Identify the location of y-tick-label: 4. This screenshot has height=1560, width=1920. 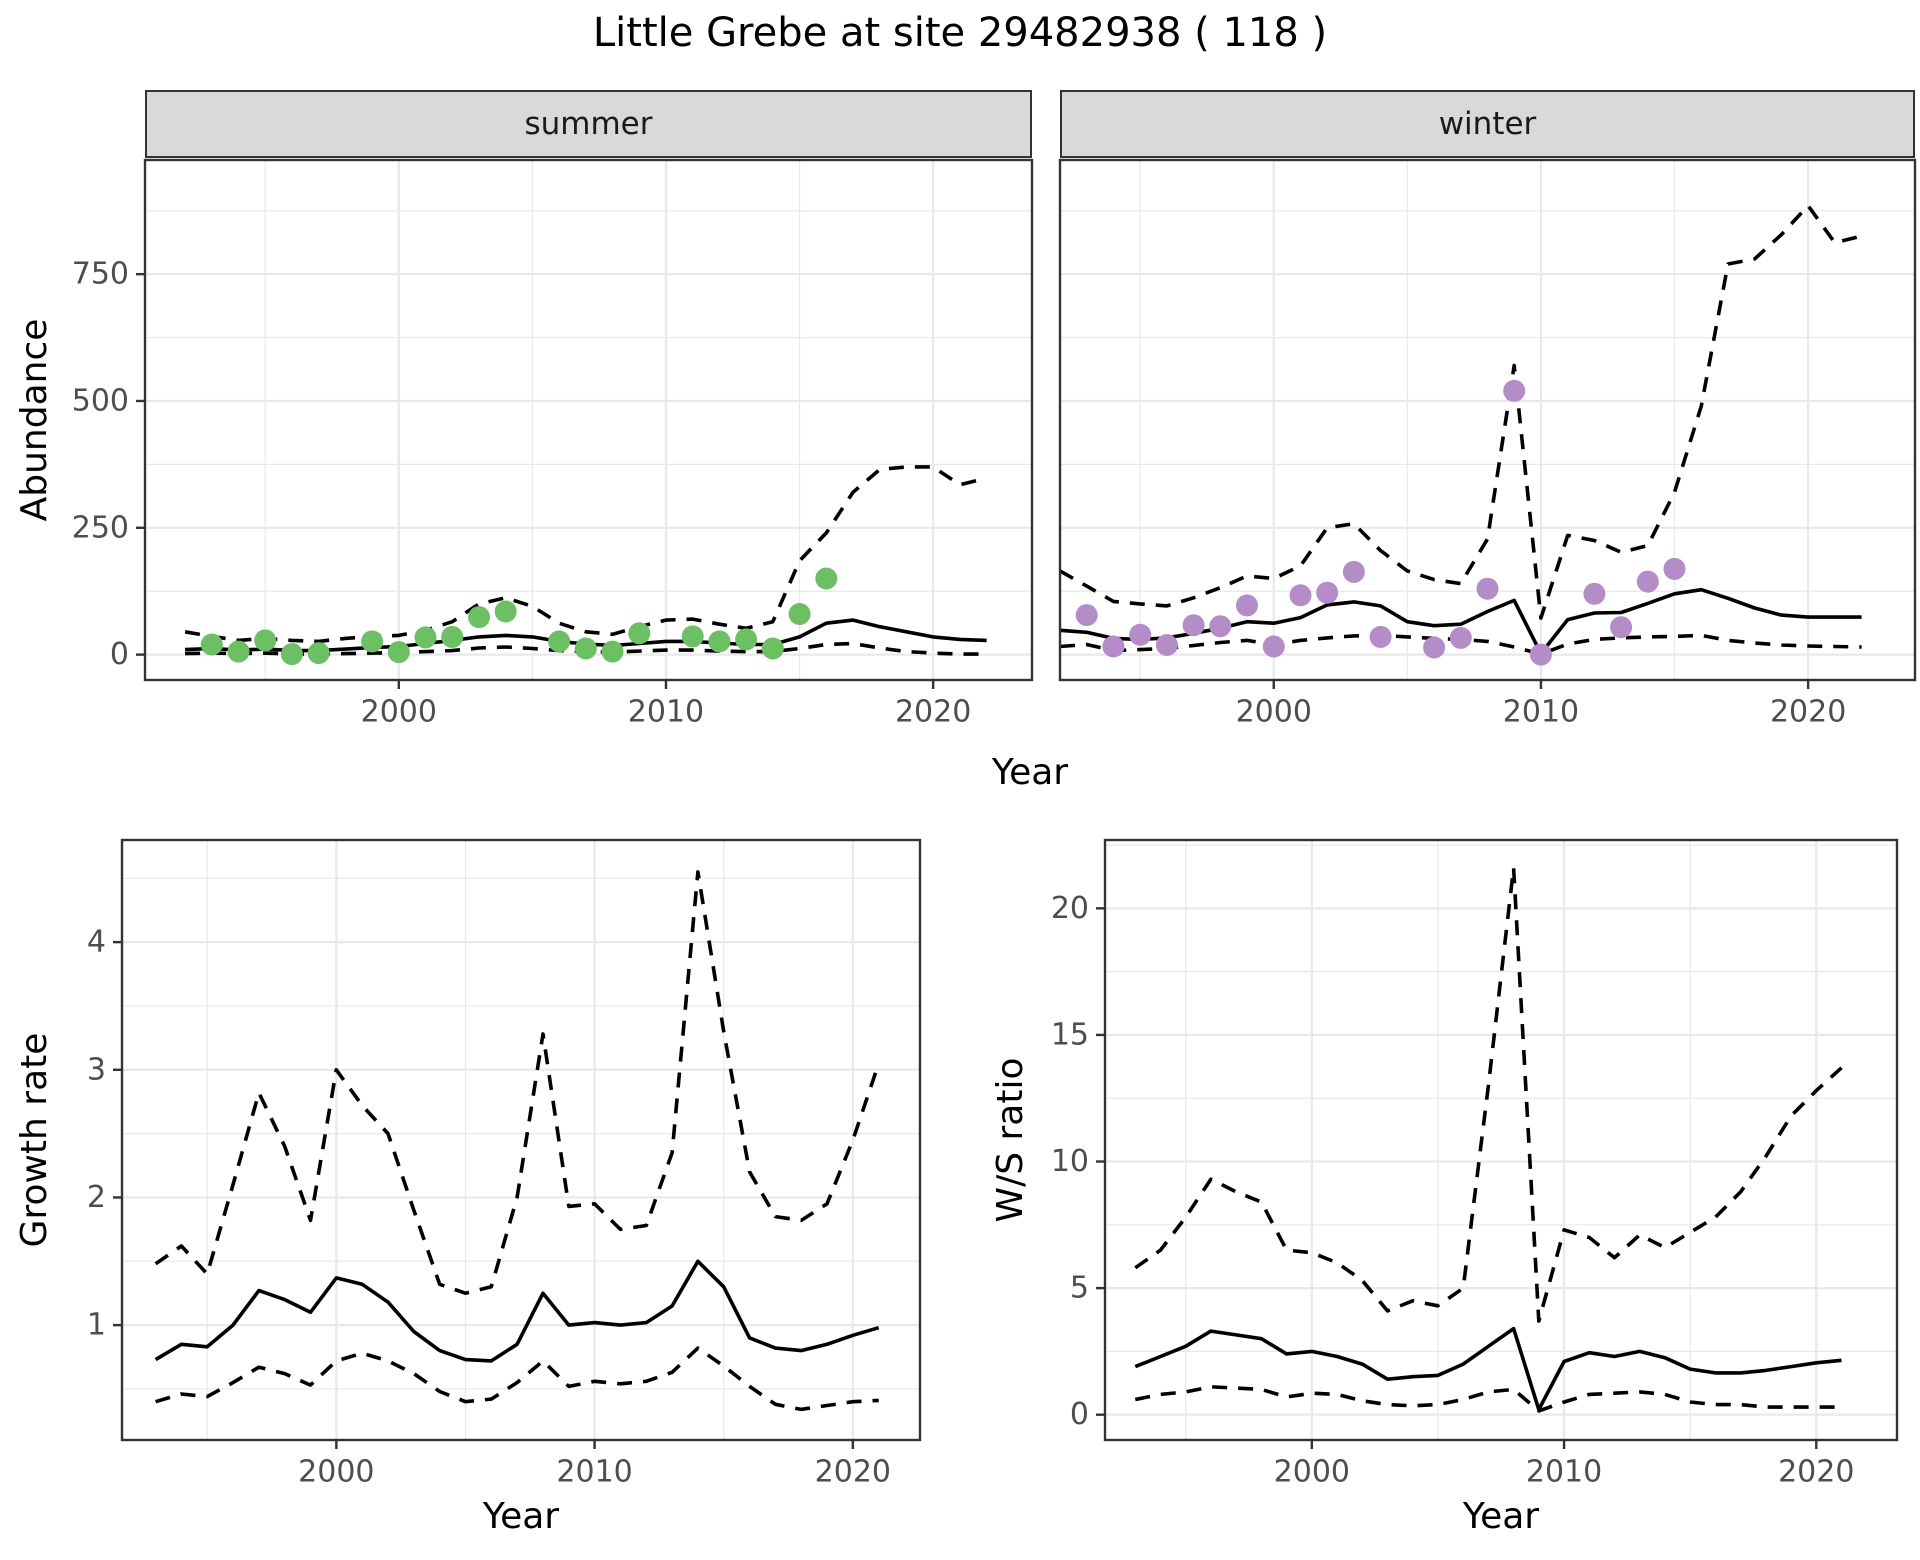
(96, 942).